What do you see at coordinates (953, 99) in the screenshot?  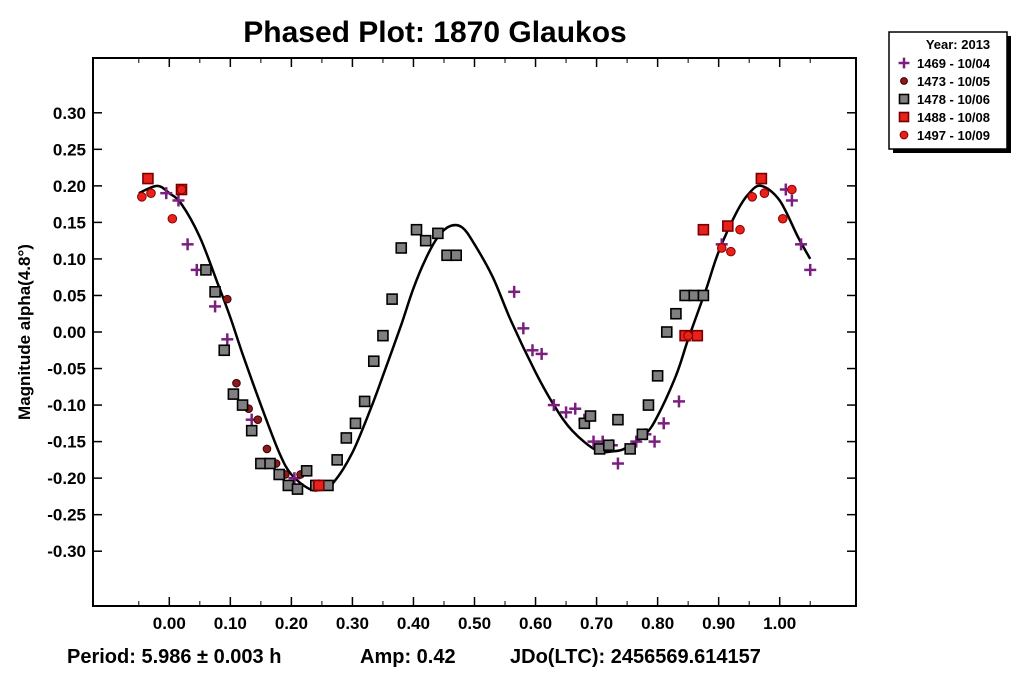 I see `legend-label: 1478 - 10/06` at bounding box center [953, 99].